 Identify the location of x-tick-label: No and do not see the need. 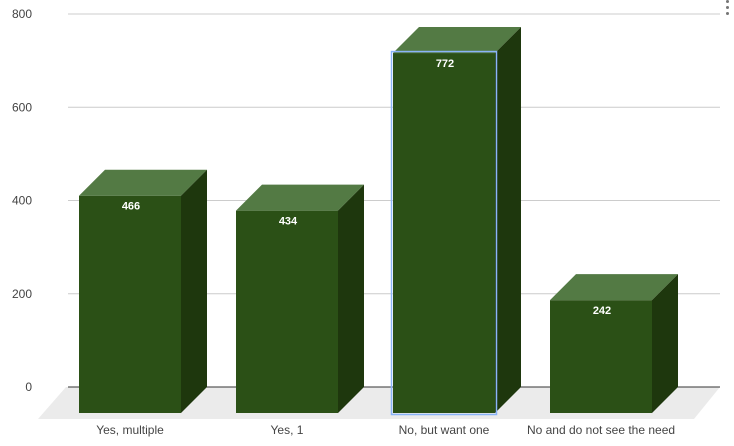
(601, 430).